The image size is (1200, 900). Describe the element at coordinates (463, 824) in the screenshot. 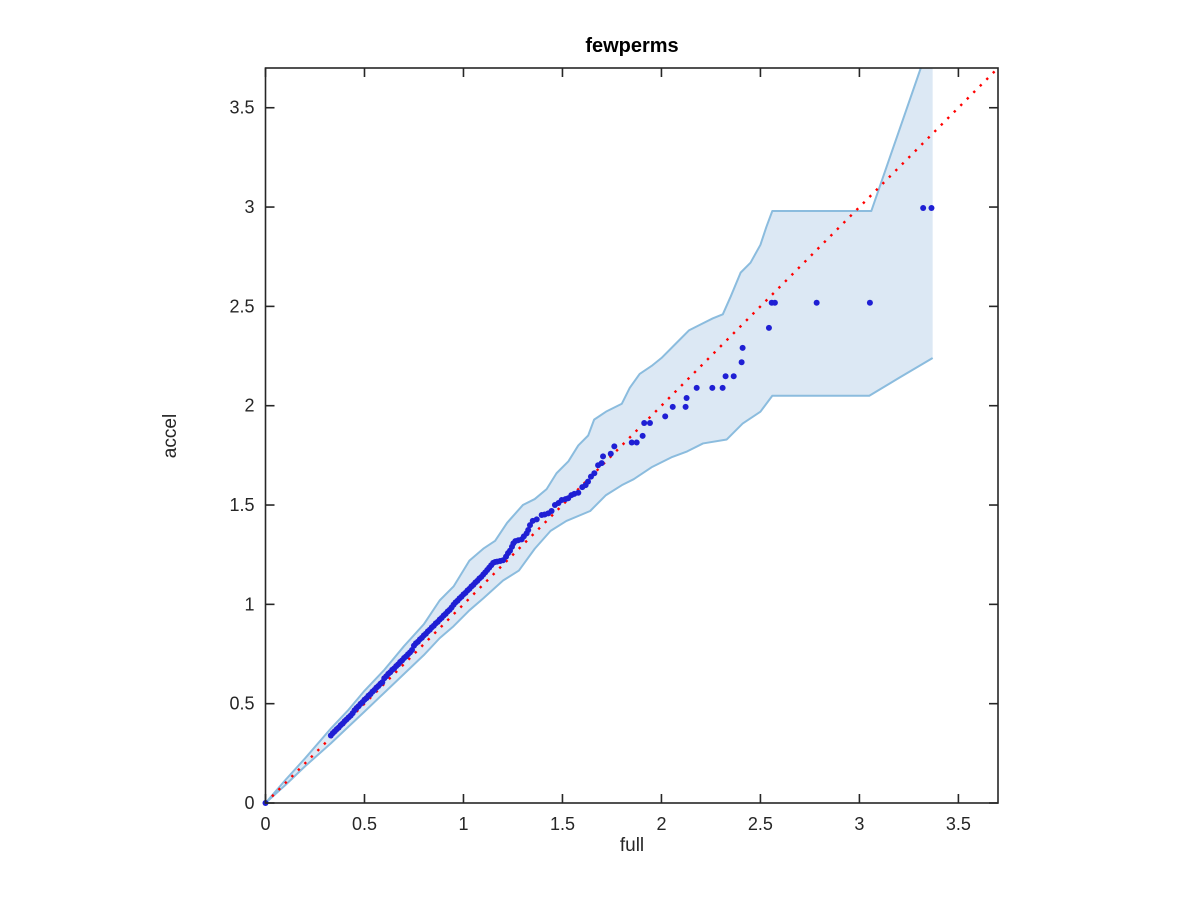

I see `x-tick-label: 1` at that location.